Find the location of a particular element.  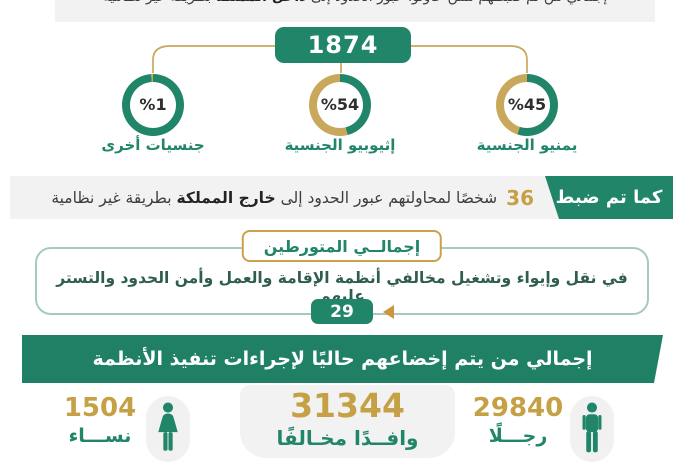

woman-icon is located at coordinates (168, 426).